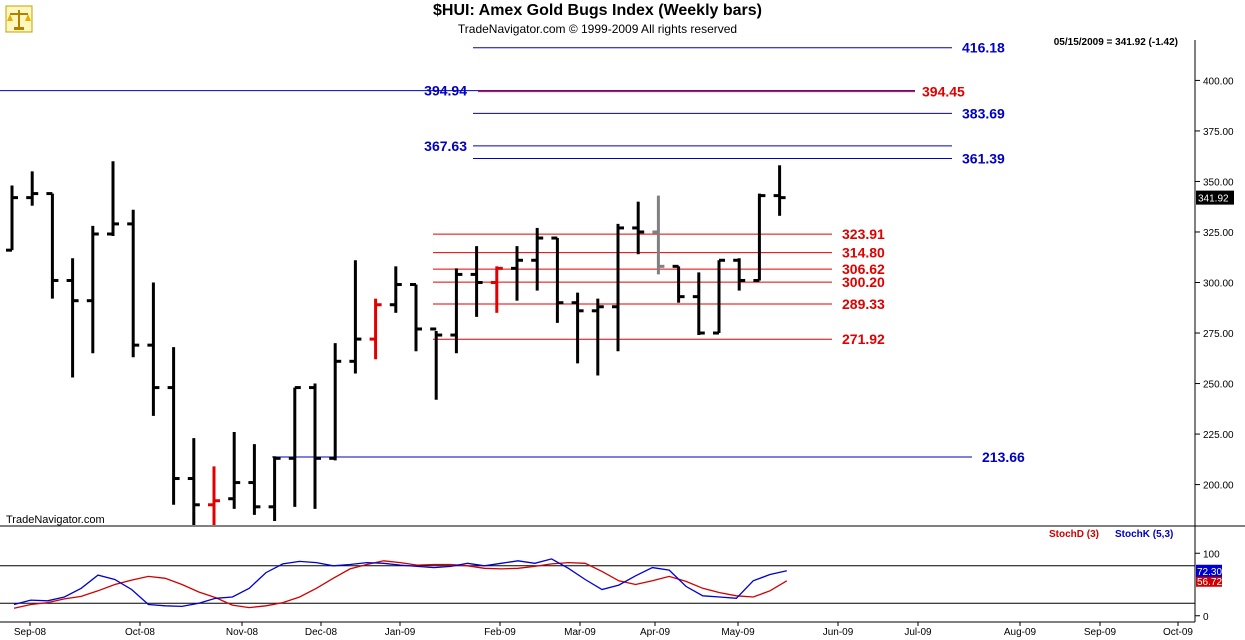  Describe the element at coordinates (321, 632) in the screenshot. I see `x-tick-label: Dec-08` at that location.